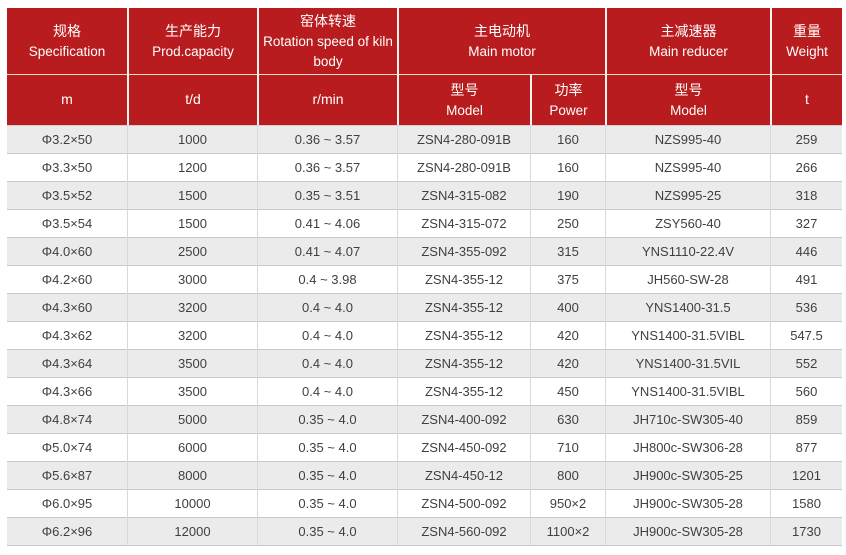 Image resolution: width=846 pixels, height=555 pixels. What do you see at coordinates (463, 504) in the screenshot?
I see `cell-motor-model: ZSN4-500-092` at bounding box center [463, 504].